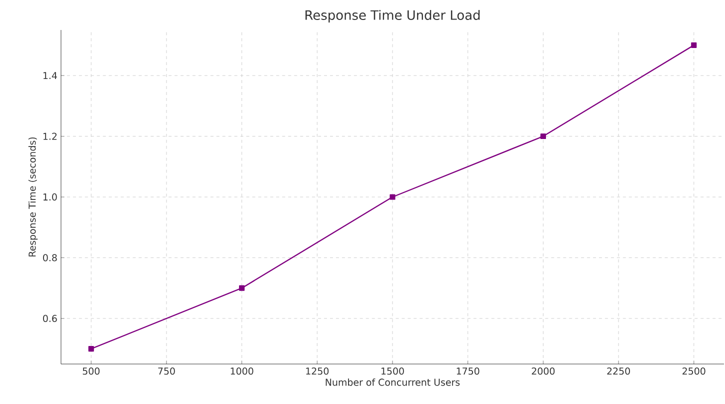 This screenshot has width=725, height=404. What do you see at coordinates (50, 258) in the screenshot?
I see `y-tick-label: 0.8` at bounding box center [50, 258].